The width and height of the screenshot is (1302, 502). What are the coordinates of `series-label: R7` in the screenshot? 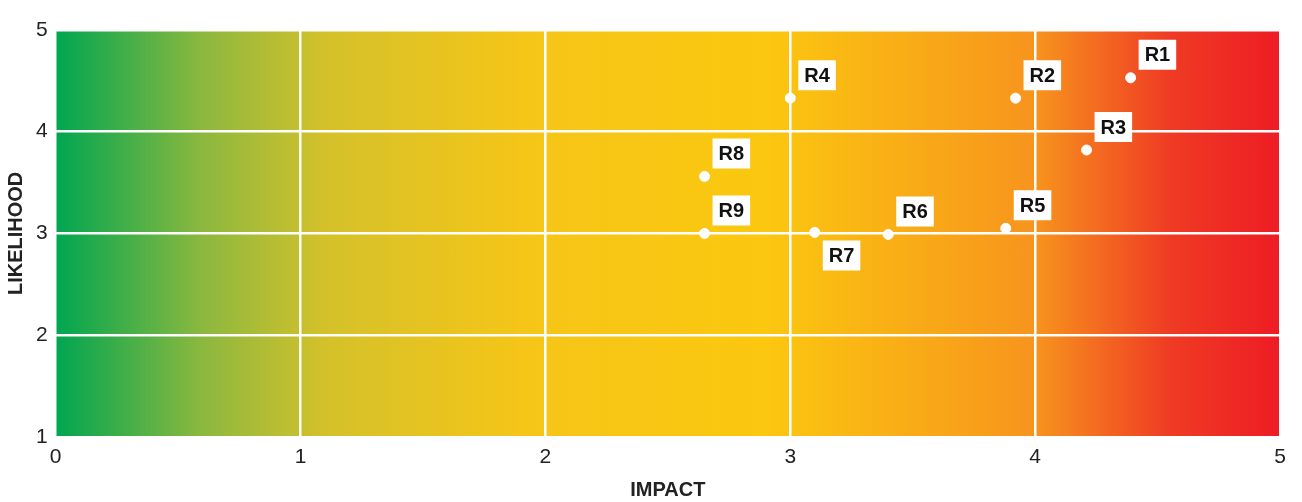 It's located at (841, 254).